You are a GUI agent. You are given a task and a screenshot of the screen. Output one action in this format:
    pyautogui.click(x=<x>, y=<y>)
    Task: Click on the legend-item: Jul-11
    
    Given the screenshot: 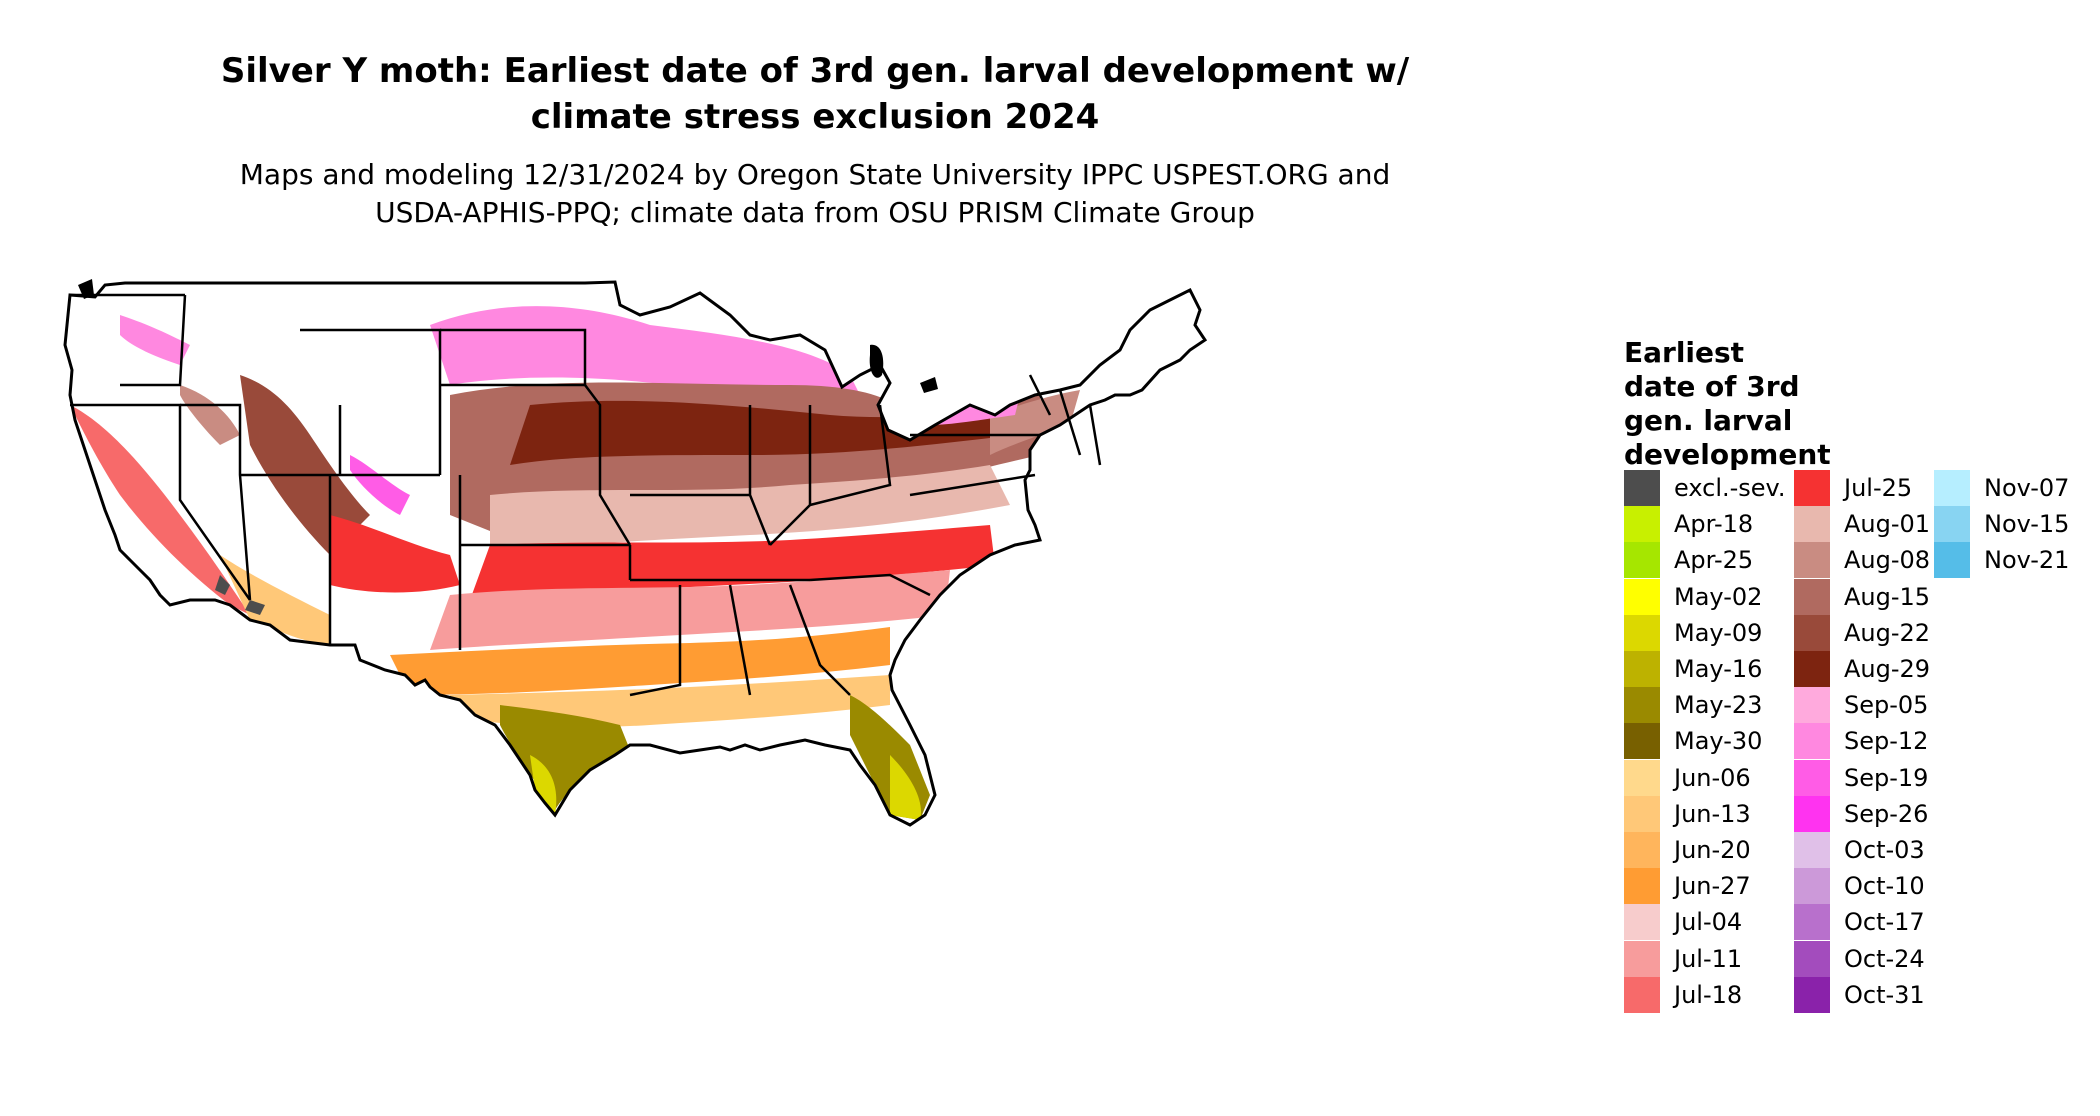 What is the action you would take?
    pyautogui.click(x=1683, y=958)
    